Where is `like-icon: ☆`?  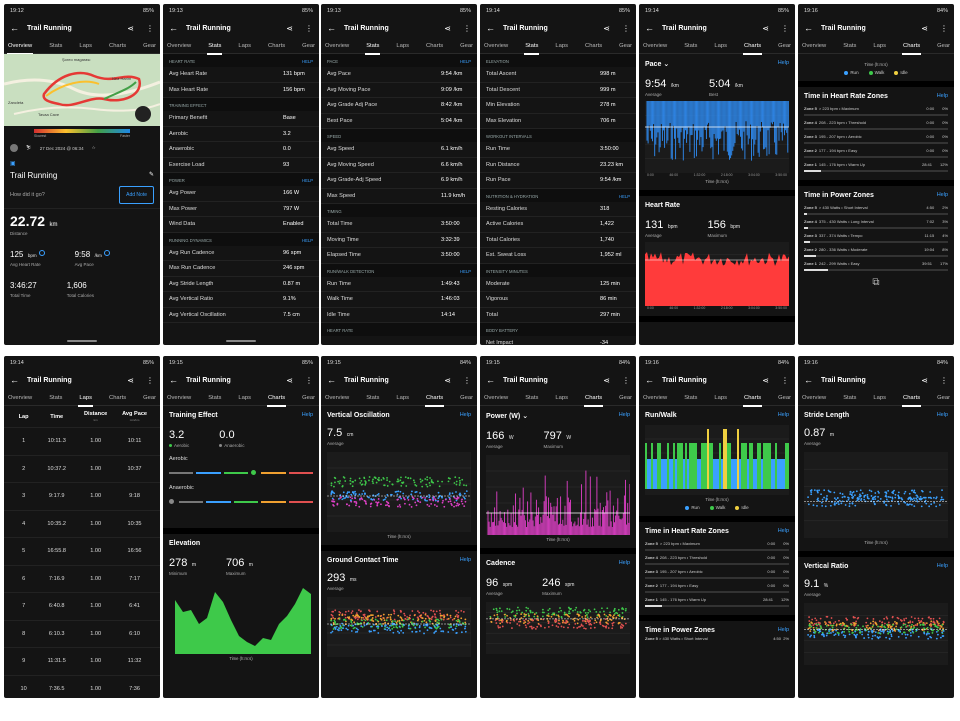 like-icon: ☆ is located at coordinates (93, 147).